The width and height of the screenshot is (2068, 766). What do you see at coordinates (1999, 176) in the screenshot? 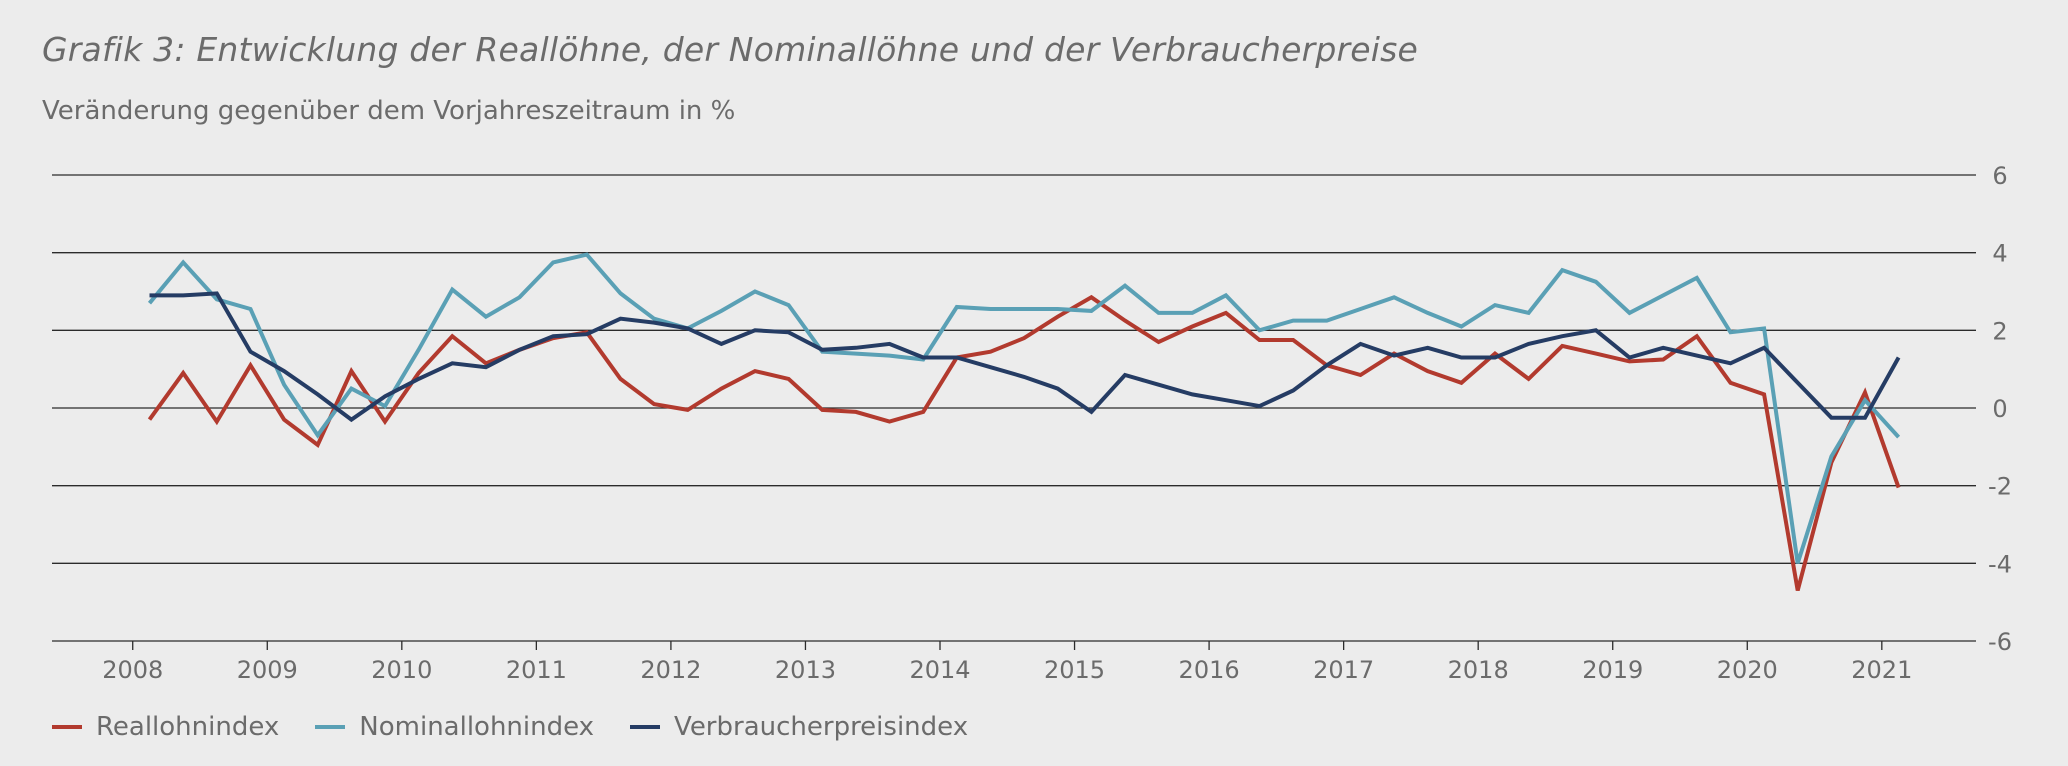
I see `y-tick-label-0: 6` at bounding box center [1999, 176].